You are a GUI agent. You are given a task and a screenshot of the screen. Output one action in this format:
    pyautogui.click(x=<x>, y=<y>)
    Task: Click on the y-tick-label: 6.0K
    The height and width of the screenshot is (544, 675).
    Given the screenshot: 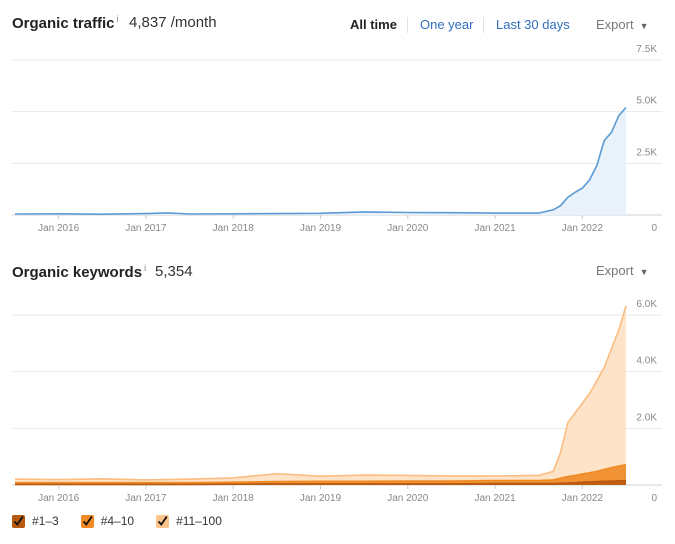 What is the action you would take?
    pyautogui.click(x=646, y=304)
    